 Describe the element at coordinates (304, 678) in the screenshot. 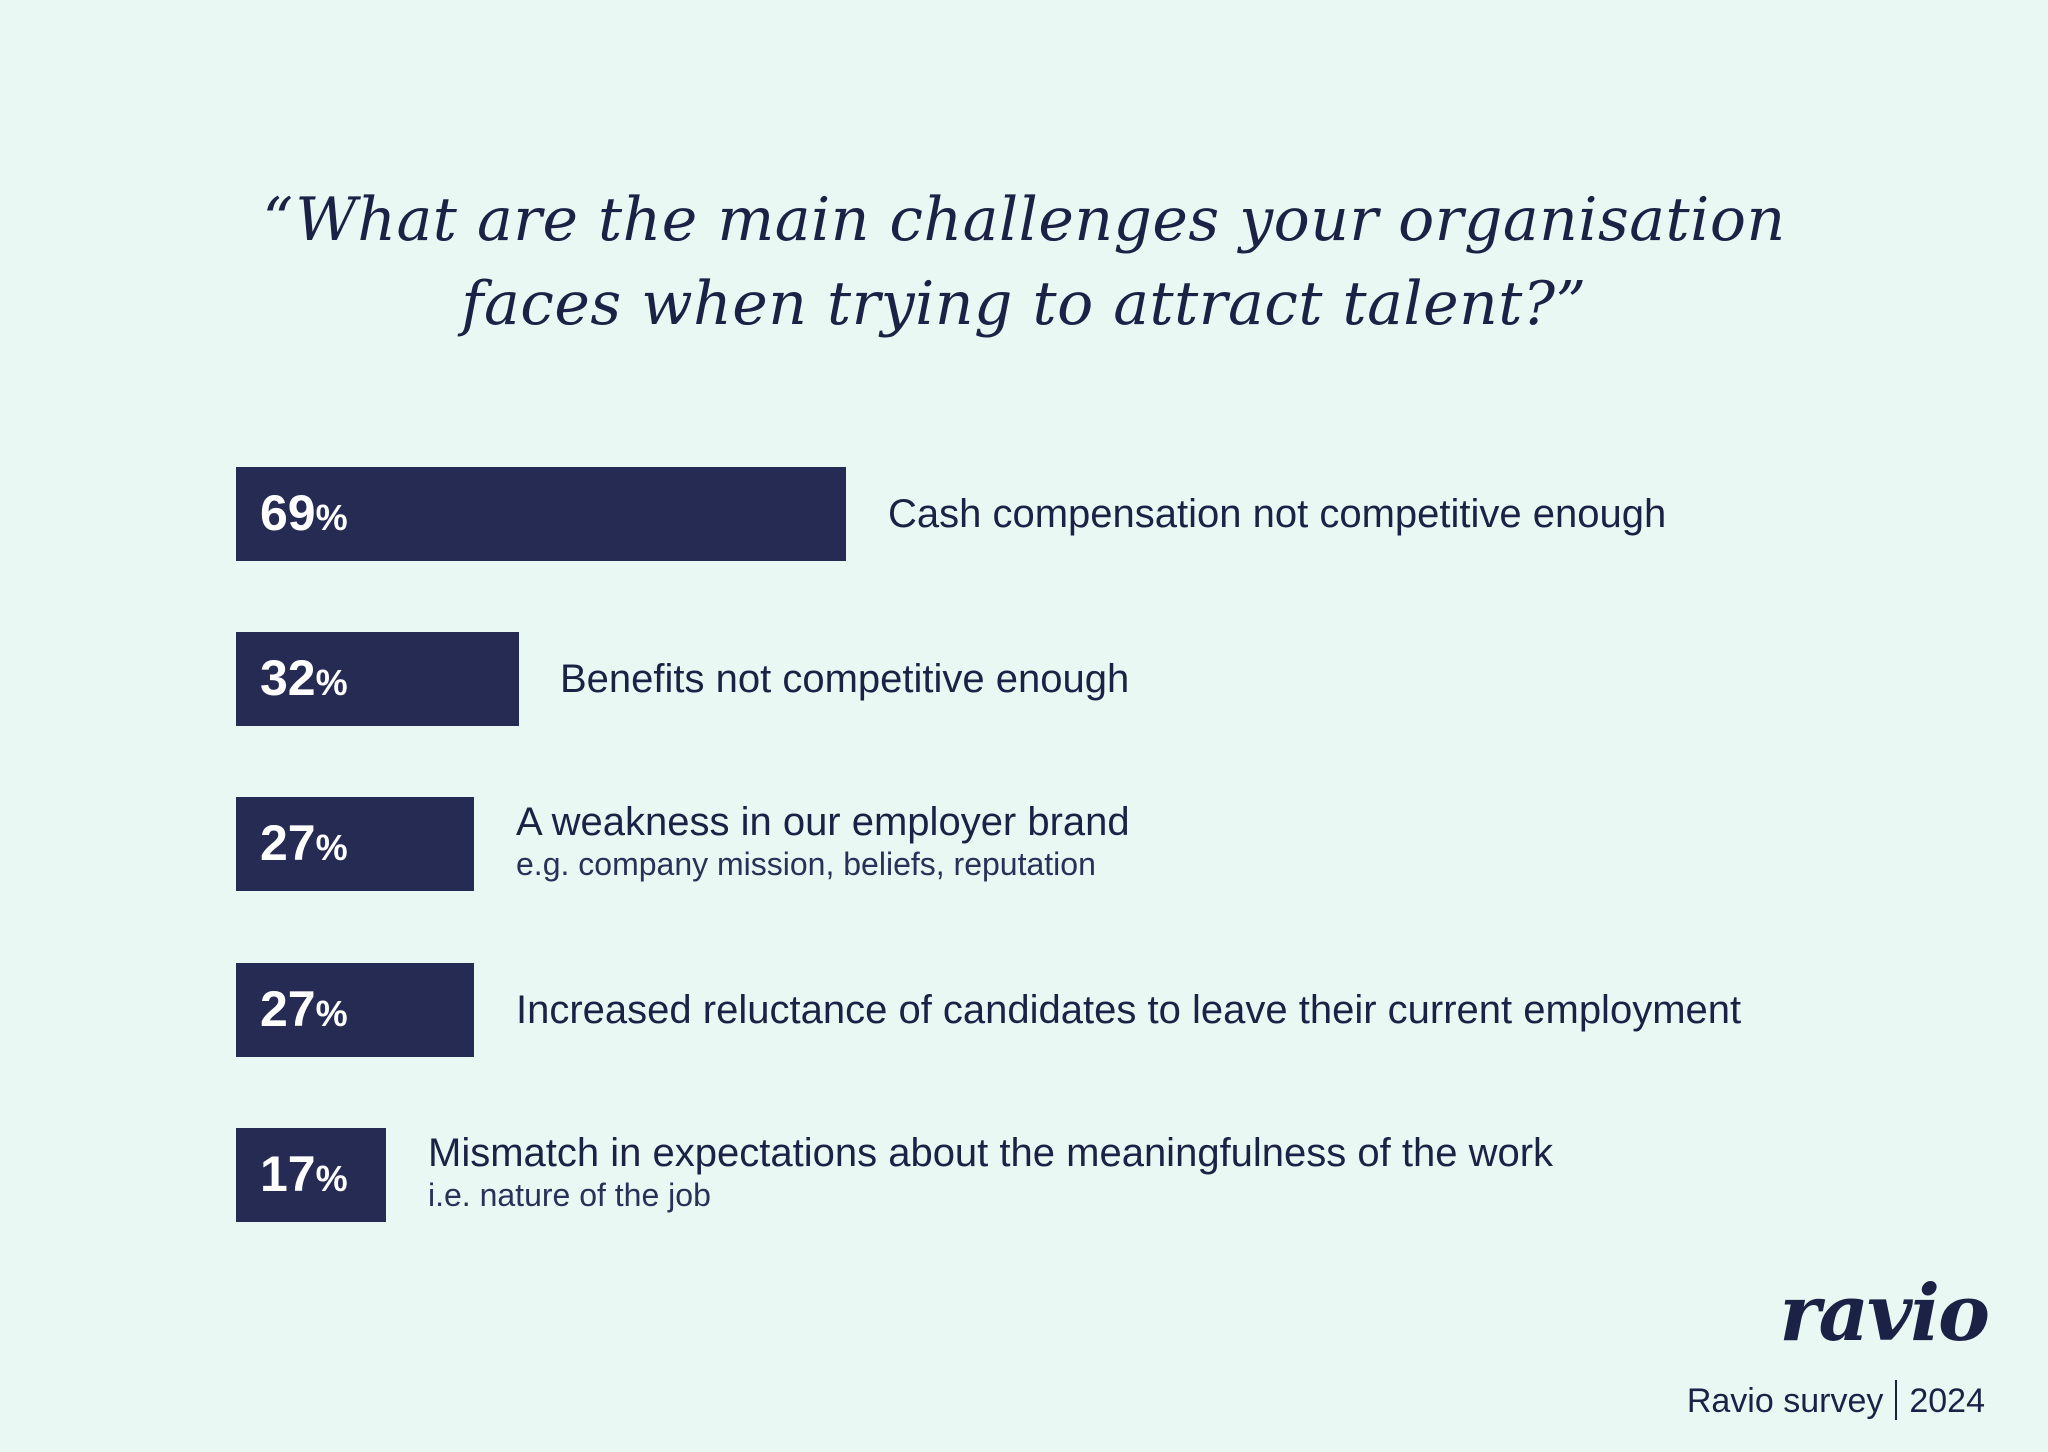

I see `bar-value: 32%` at that location.